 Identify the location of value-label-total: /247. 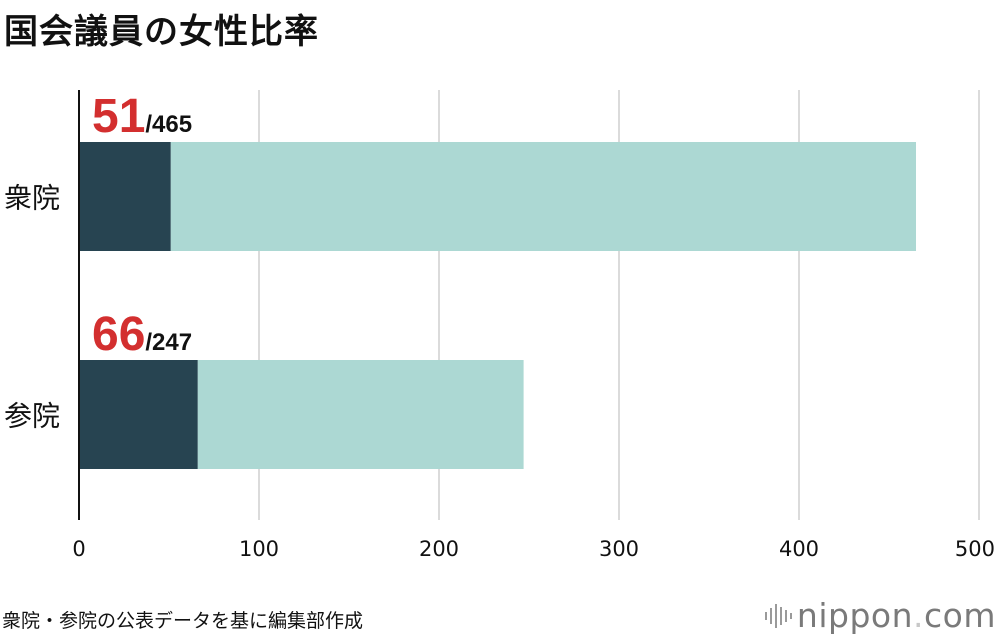
(168, 342).